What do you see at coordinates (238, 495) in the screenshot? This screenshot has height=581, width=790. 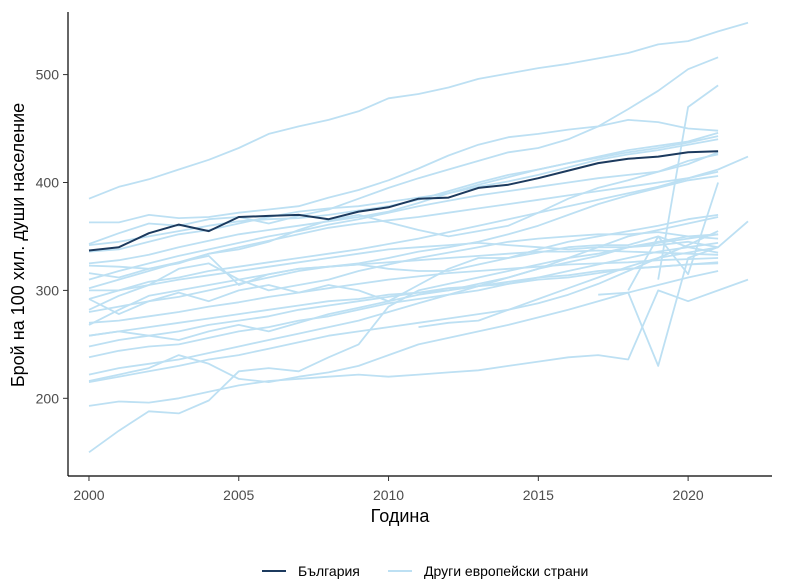 I see `x-tick-label: 2005` at bounding box center [238, 495].